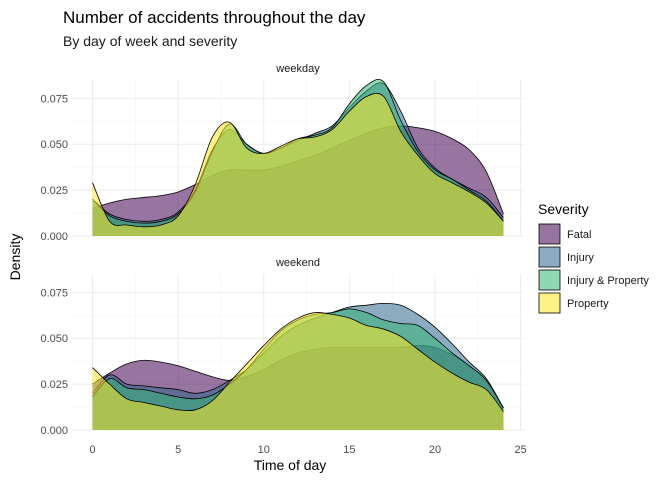 This screenshot has width=672, height=485. What do you see at coordinates (563, 209) in the screenshot?
I see `legend-title: Severity` at bounding box center [563, 209].